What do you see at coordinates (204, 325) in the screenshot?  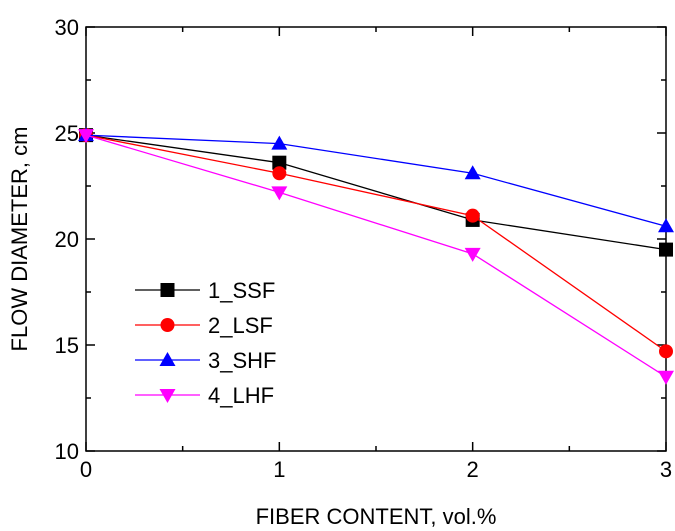 I see `legend-item: 2_LSF` at bounding box center [204, 325].